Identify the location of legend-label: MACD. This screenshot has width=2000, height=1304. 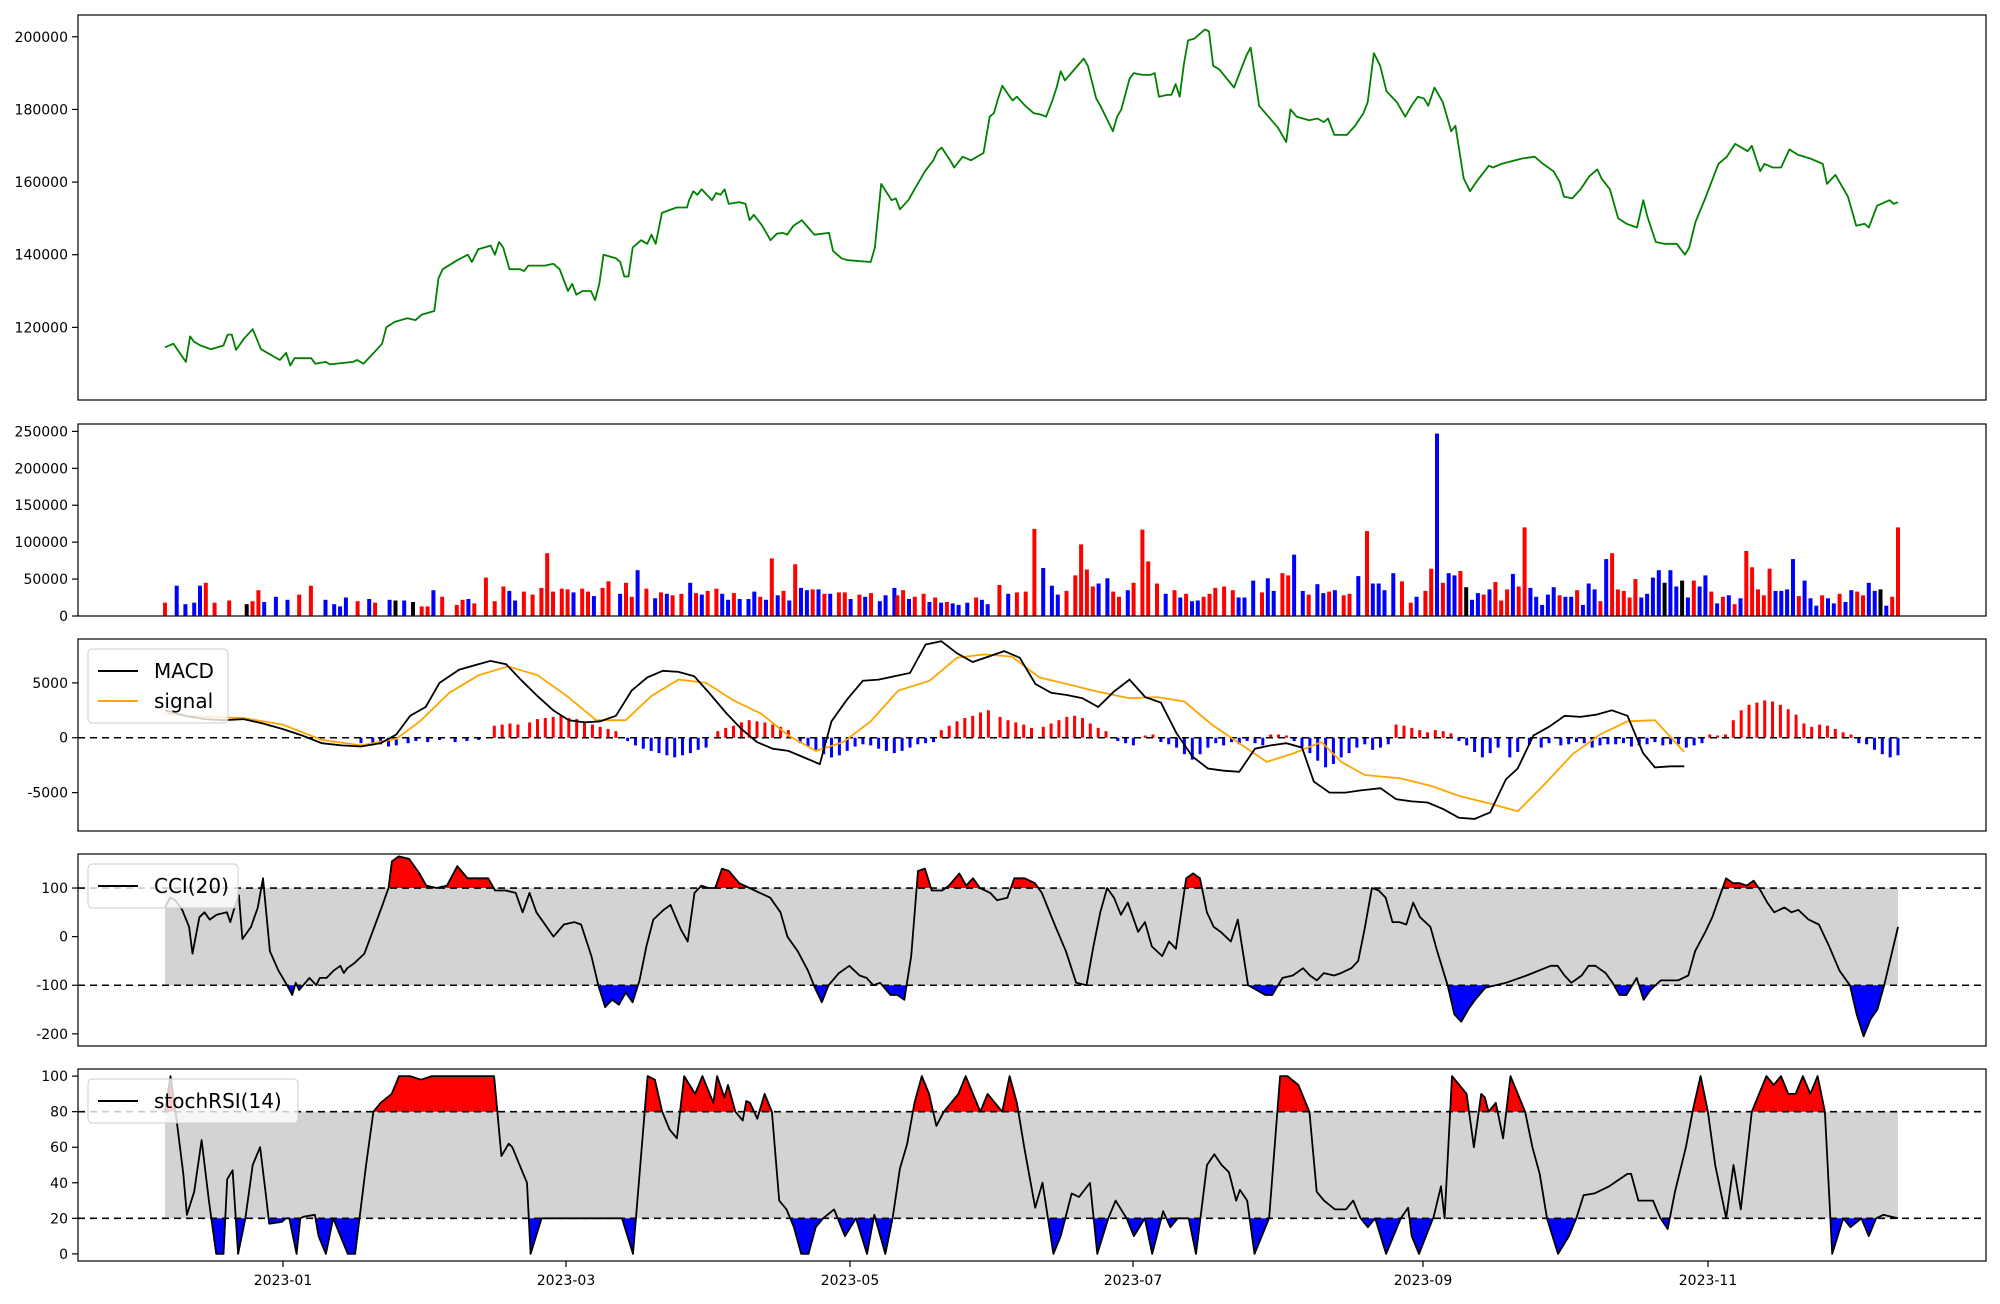
(184, 671).